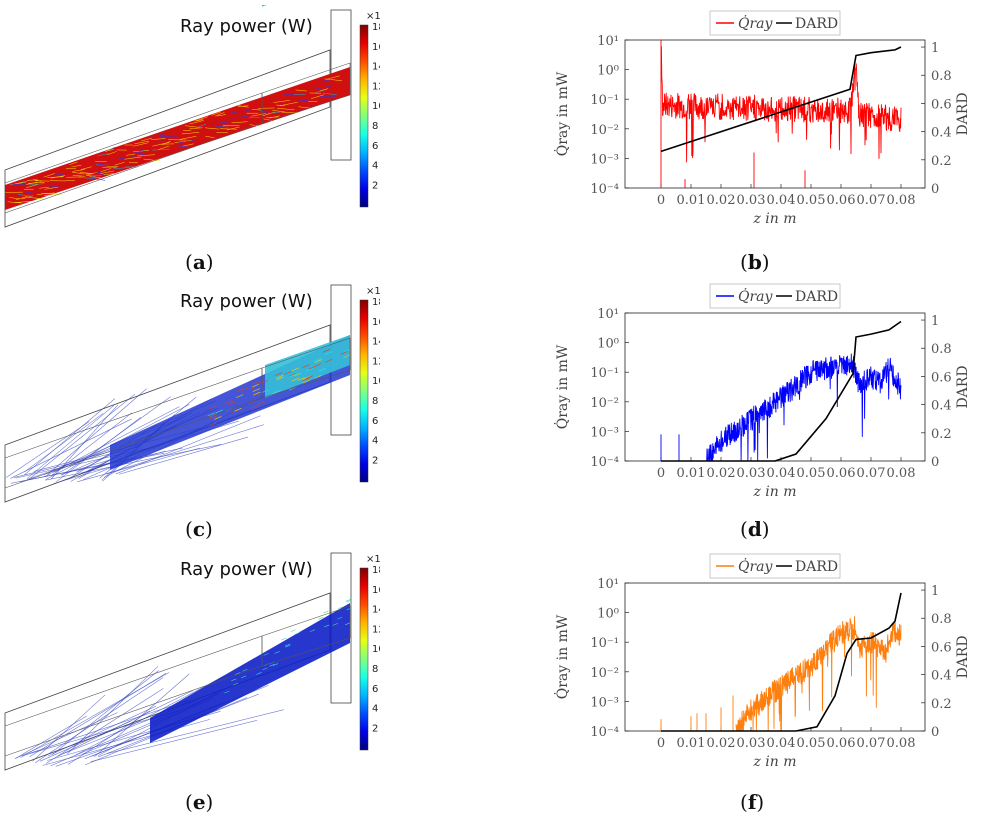 Image resolution: width=990 pixels, height=819 pixels. Describe the element at coordinates (375, 441) in the screenshot. I see `colorbar-tick: 4` at that location.